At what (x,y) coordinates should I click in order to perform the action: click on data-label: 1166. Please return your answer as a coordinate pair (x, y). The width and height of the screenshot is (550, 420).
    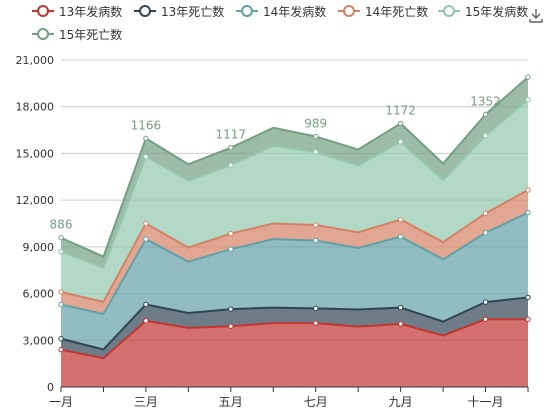
    Looking at the image, I should click on (146, 125).